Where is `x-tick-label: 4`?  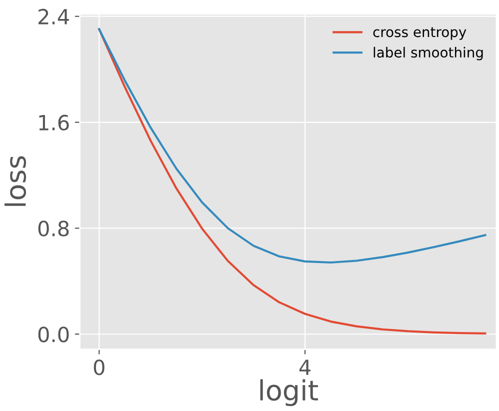 x-tick-label: 4 is located at coordinates (304, 367).